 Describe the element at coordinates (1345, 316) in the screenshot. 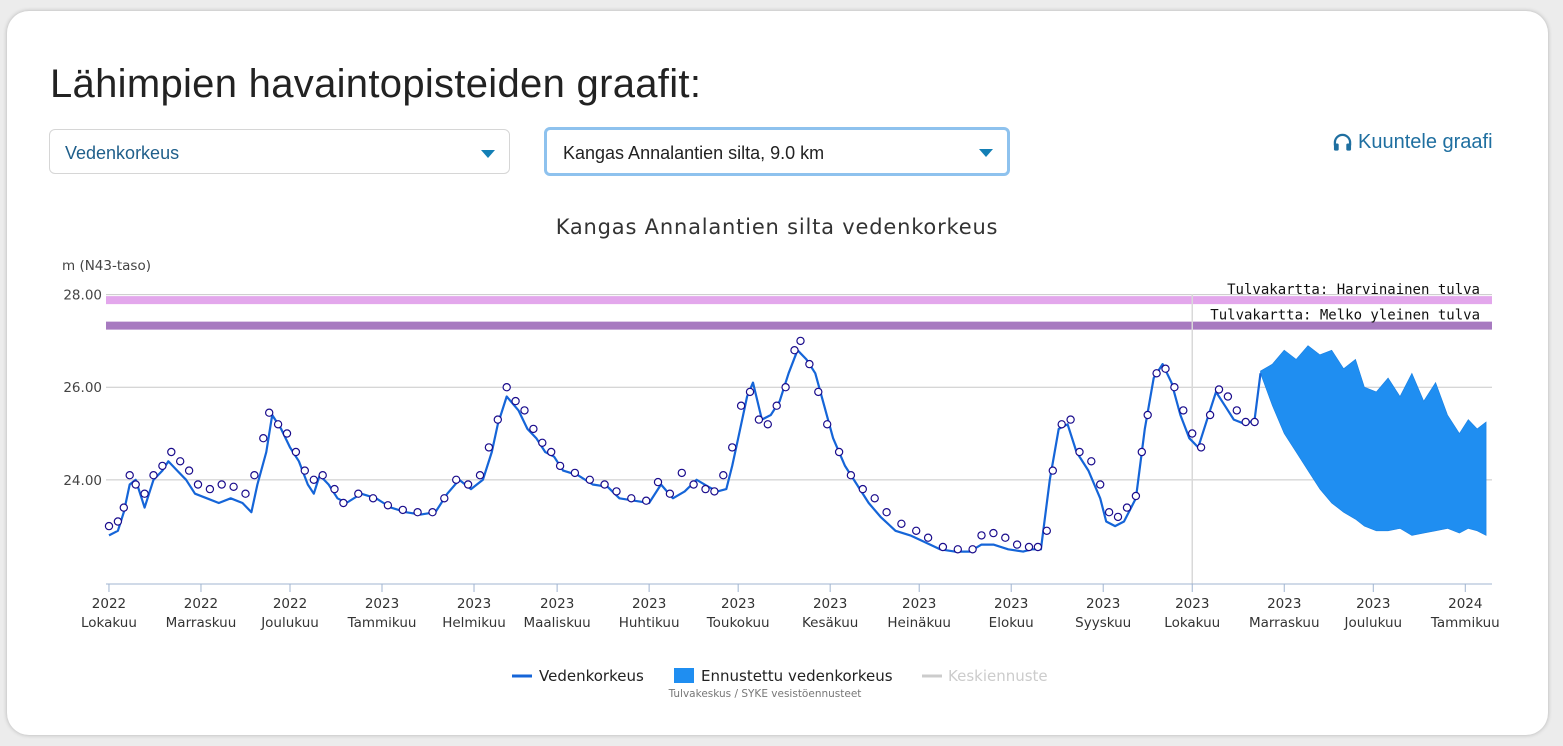

I see `flood-line-label: Tulvakartta: Melko yleinen tulva` at that location.